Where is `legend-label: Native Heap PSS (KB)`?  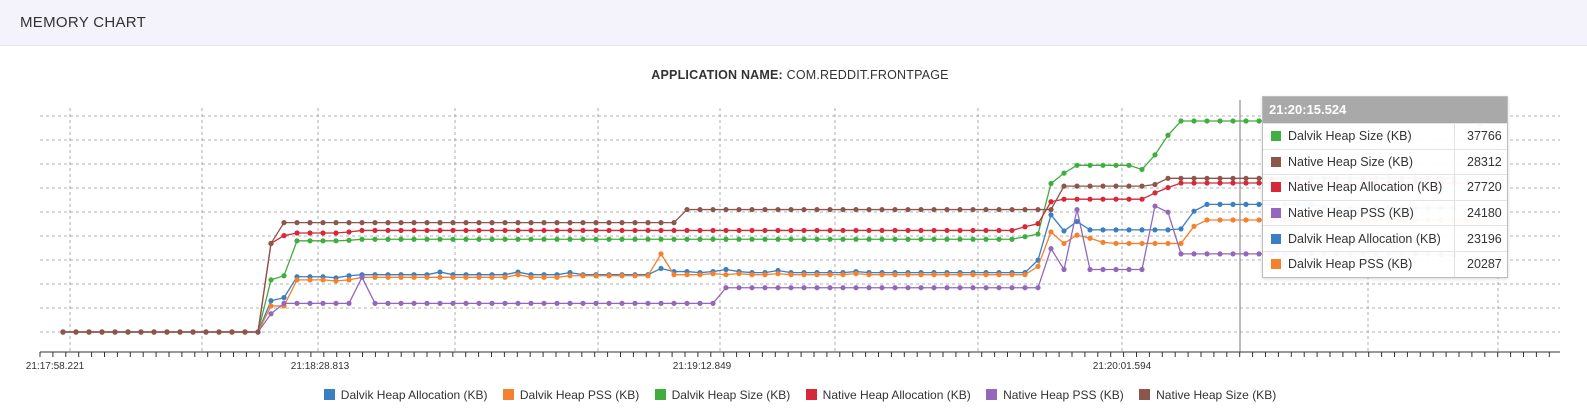 legend-label: Native Heap PSS (KB) is located at coordinates (1063, 395).